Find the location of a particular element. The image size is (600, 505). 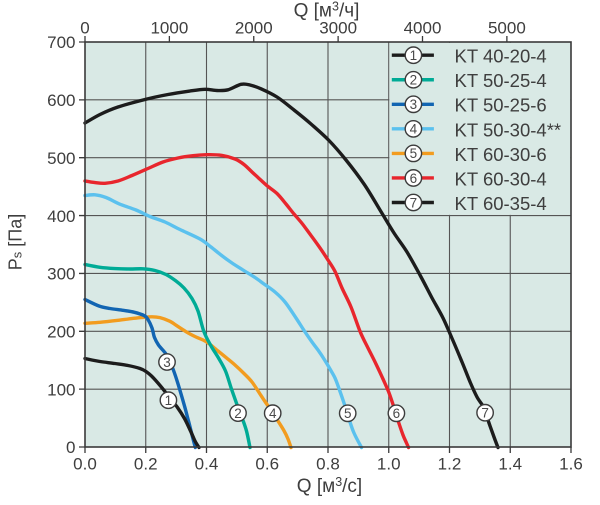

svg-text: 1.6 is located at coordinates (571, 464).